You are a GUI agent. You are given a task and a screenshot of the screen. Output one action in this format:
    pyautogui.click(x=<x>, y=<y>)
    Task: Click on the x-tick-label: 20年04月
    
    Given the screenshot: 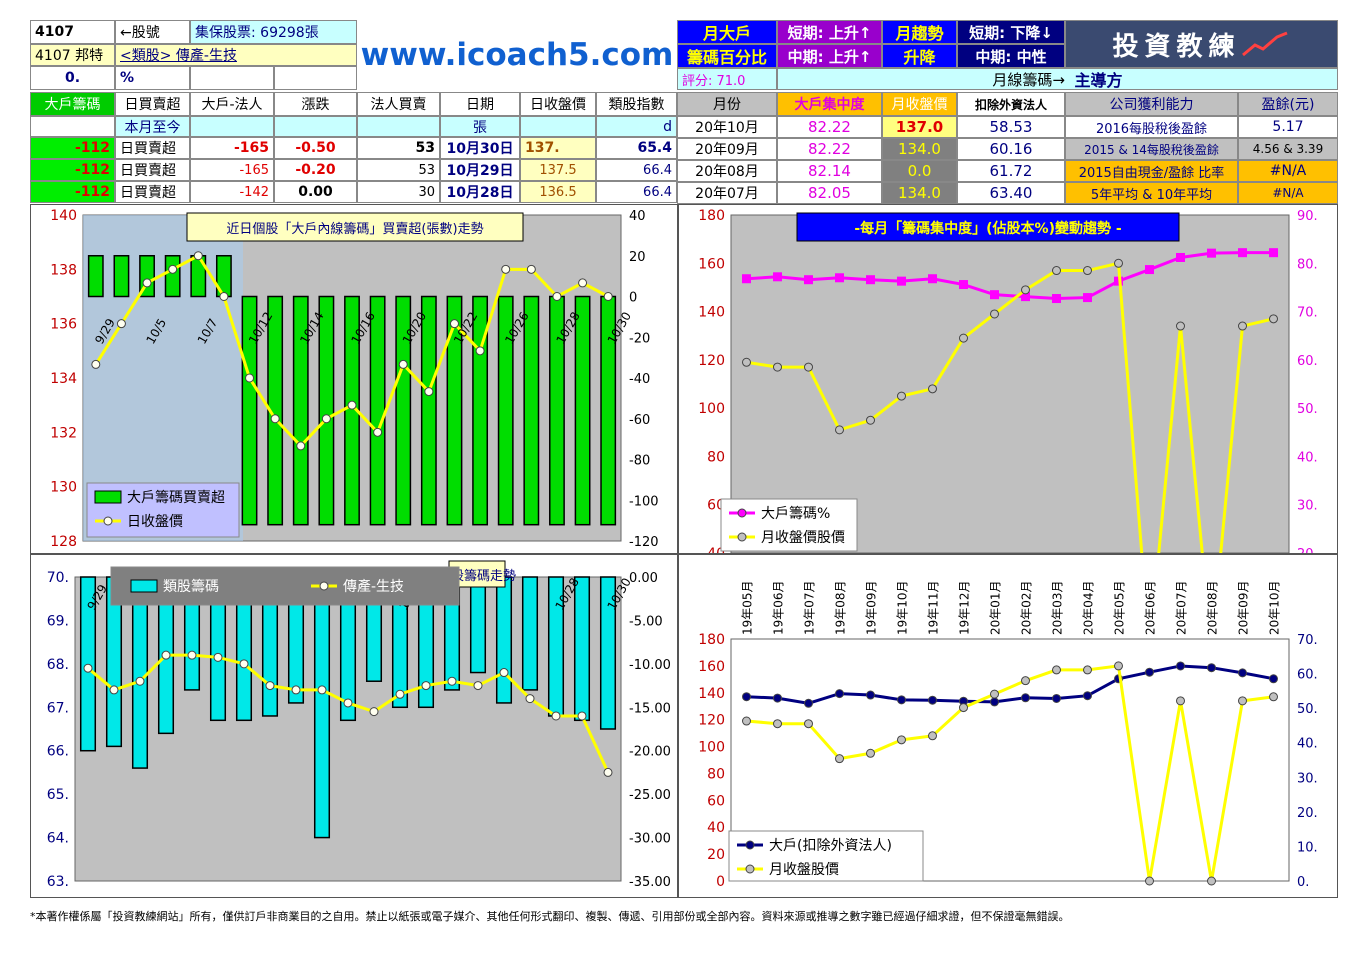 What is the action you would take?
    pyautogui.click(x=1089, y=607)
    